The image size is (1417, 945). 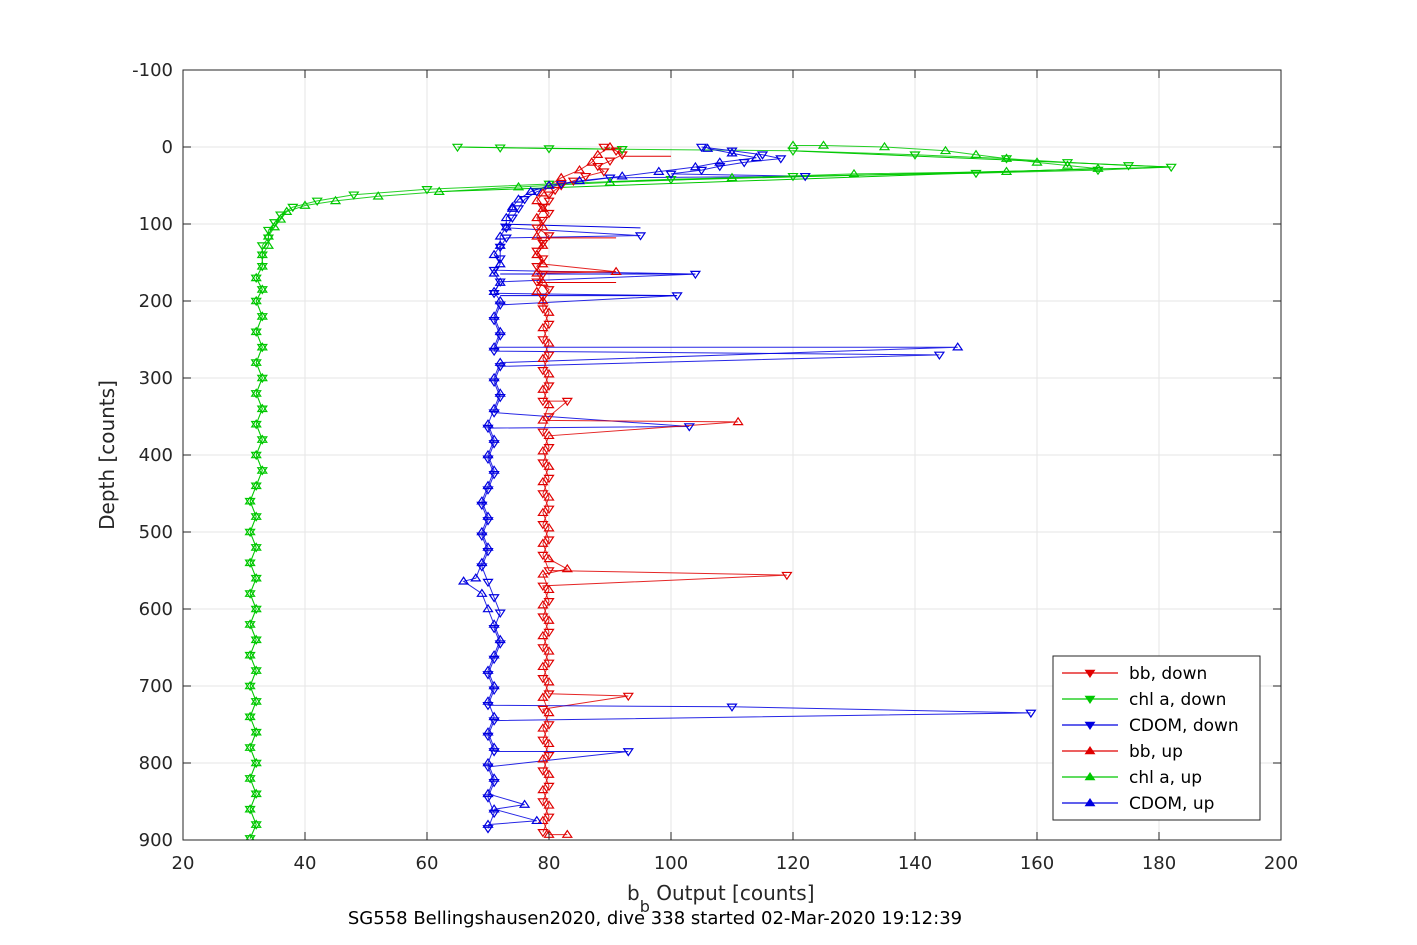 I want to click on y-tick-label: 300, so click(x=156, y=378).